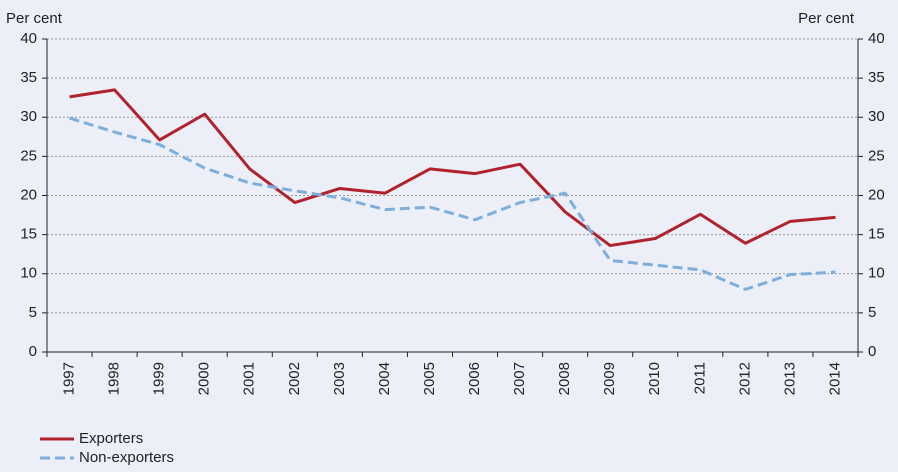  I want to click on y-tick-label: 15, so click(28, 234).